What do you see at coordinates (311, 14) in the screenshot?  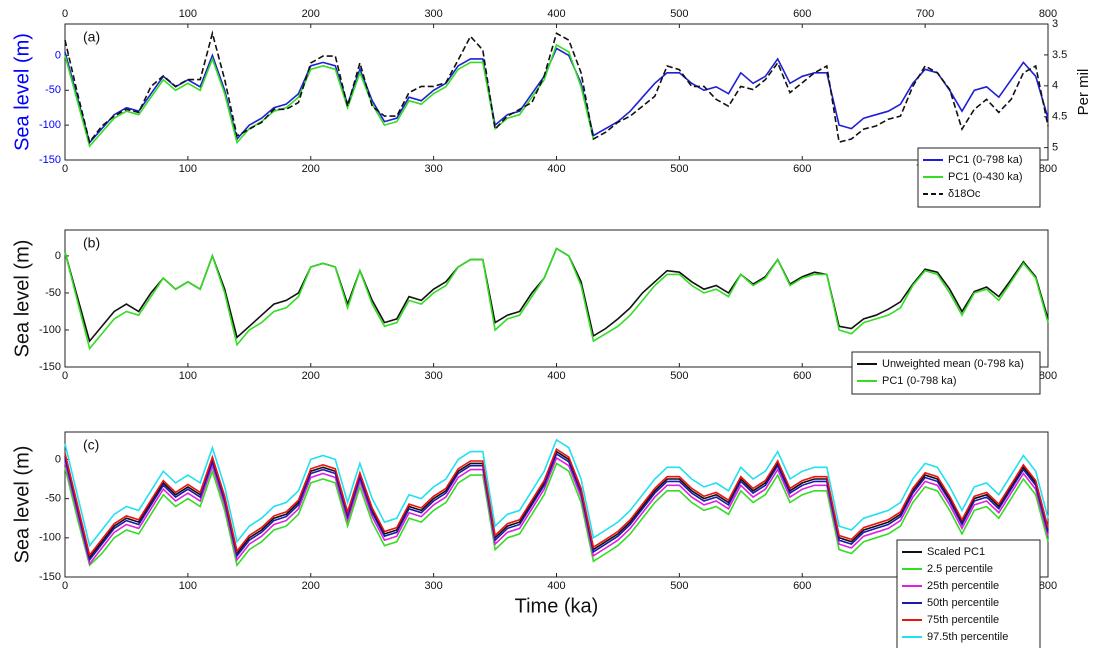 I see `x-top-tick-label: 200` at bounding box center [311, 14].